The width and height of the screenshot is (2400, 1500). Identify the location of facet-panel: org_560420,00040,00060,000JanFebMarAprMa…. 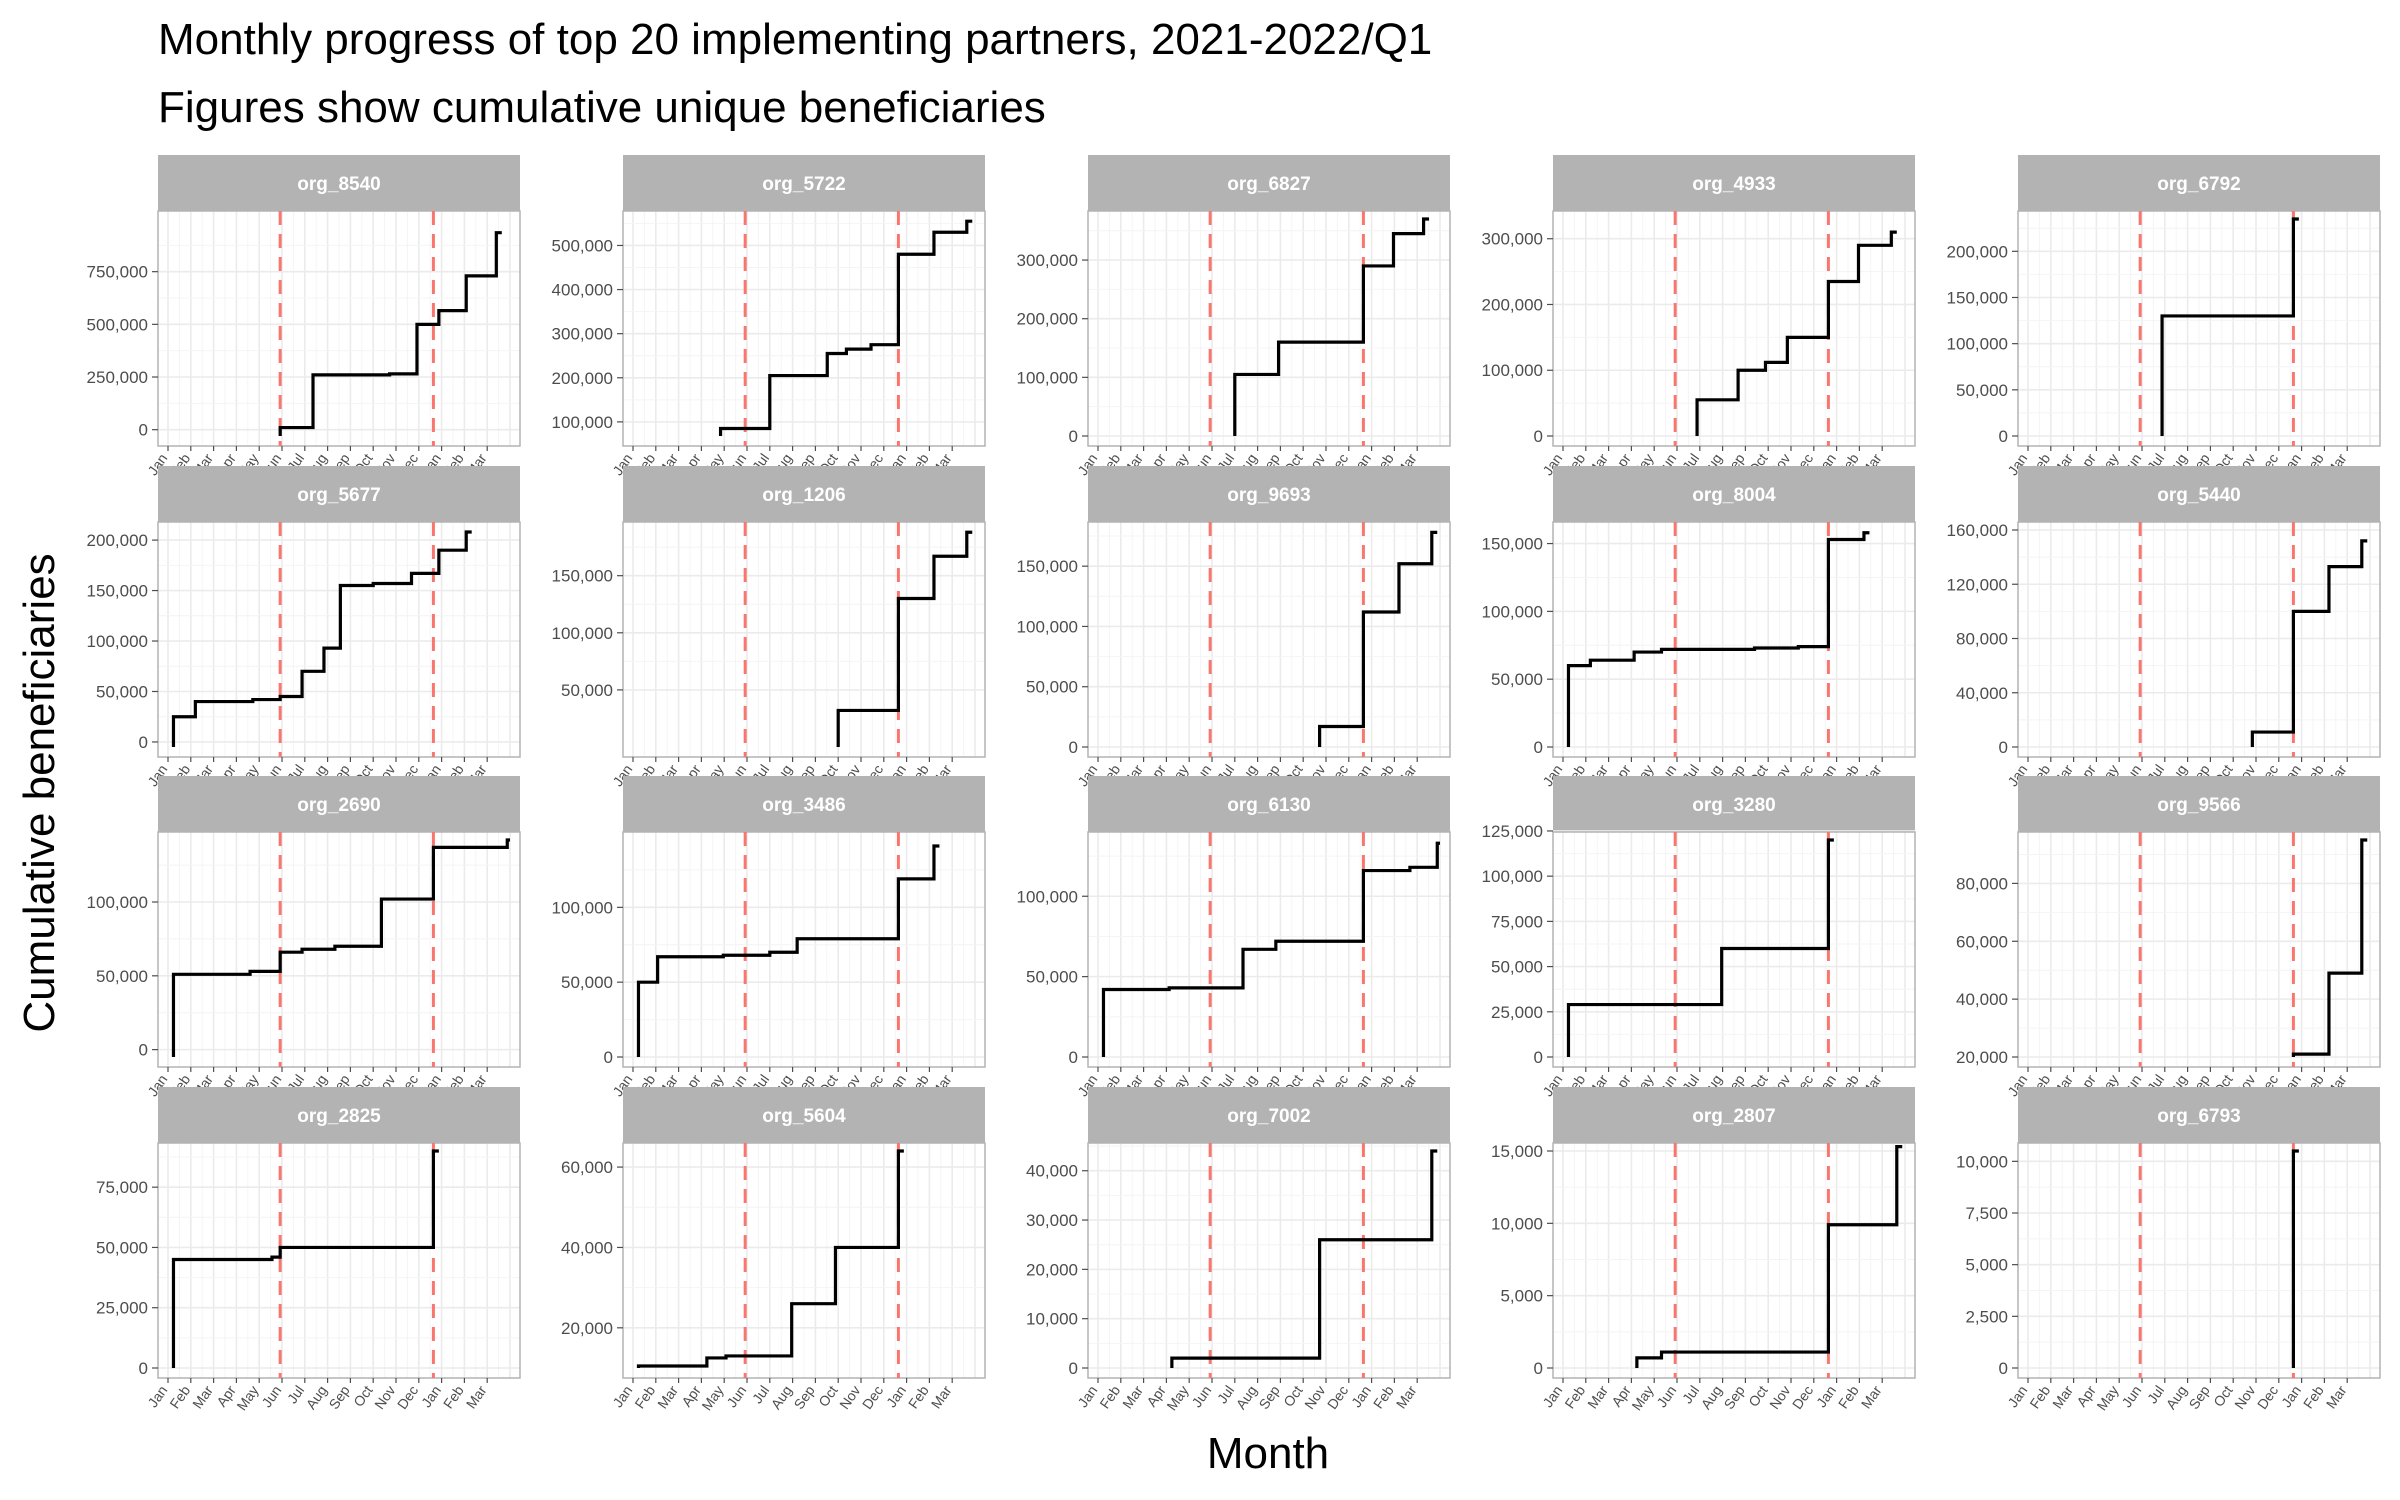
(773, 1250).